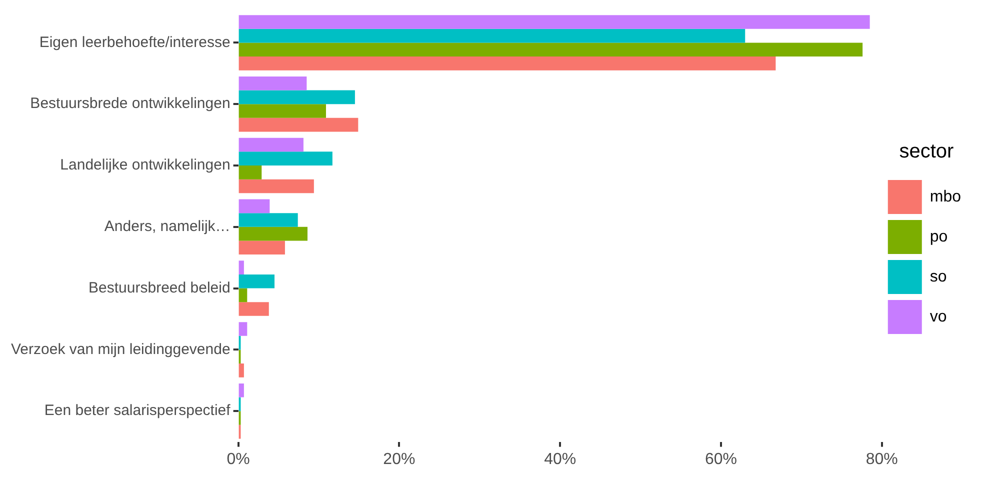 This screenshot has width=991, height=477. I want to click on legend-label: mbo, so click(946, 197).